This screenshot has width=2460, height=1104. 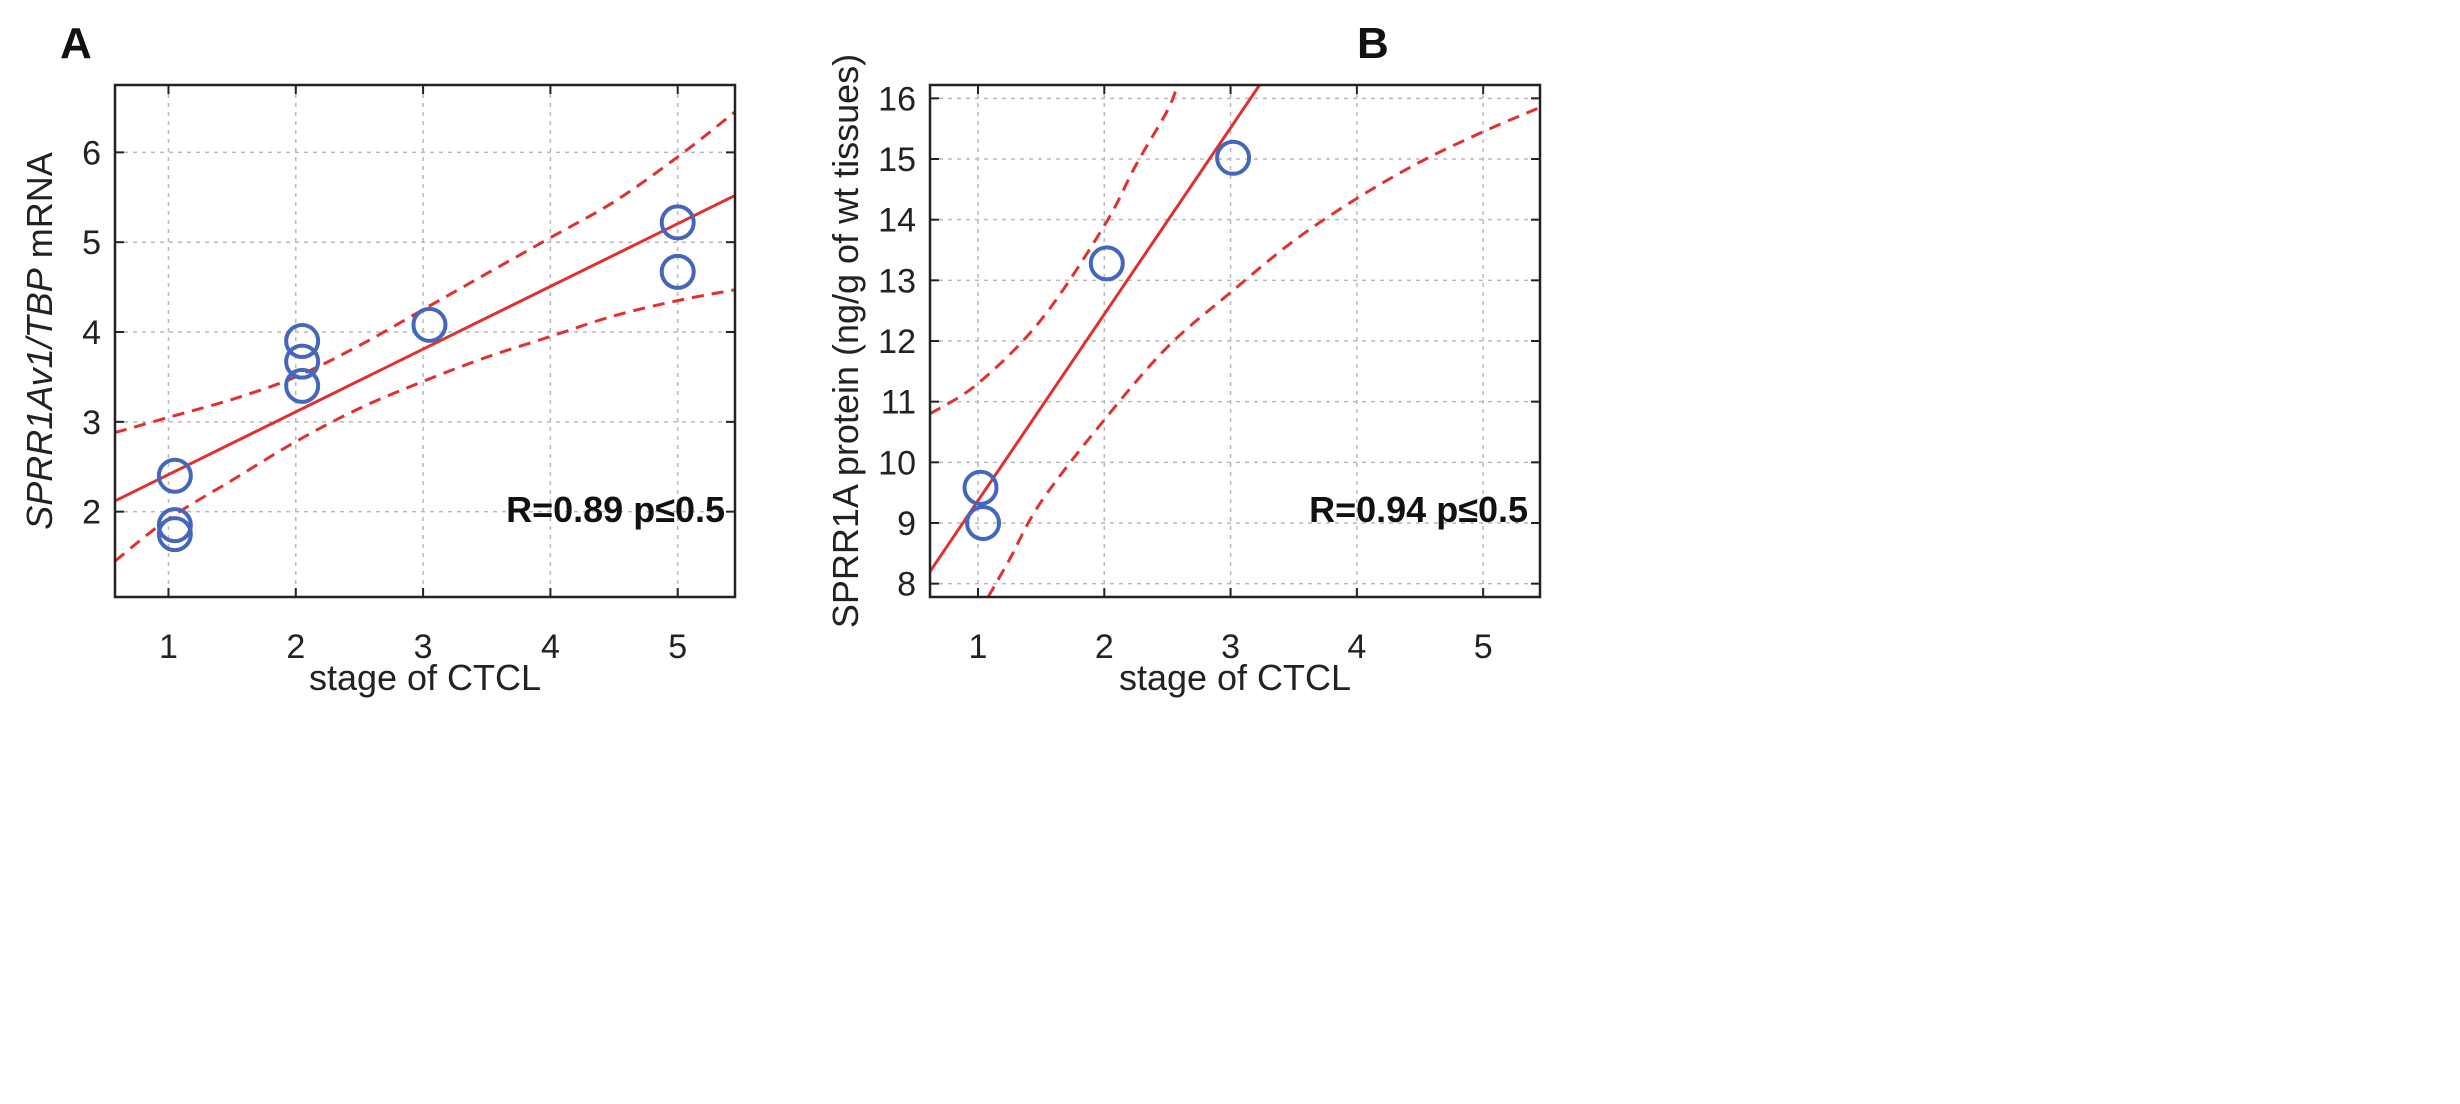 I want to click on panel-b-xtick-label-1: 1, so click(x=978, y=647).